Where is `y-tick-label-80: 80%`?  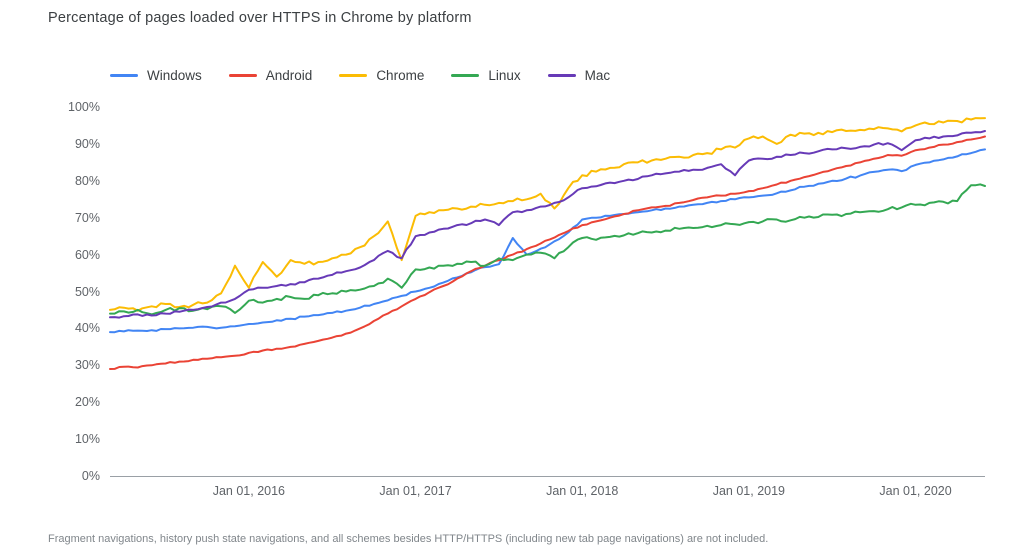 y-tick-label-80: 80% is located at coordinates (87, 180).